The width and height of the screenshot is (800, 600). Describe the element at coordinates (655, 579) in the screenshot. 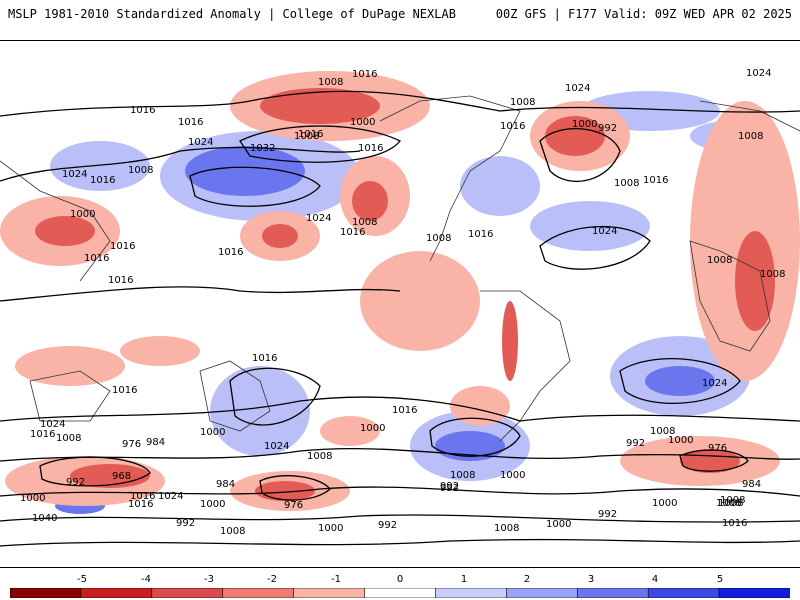

I see `colorbar-tick: 4` at that location.